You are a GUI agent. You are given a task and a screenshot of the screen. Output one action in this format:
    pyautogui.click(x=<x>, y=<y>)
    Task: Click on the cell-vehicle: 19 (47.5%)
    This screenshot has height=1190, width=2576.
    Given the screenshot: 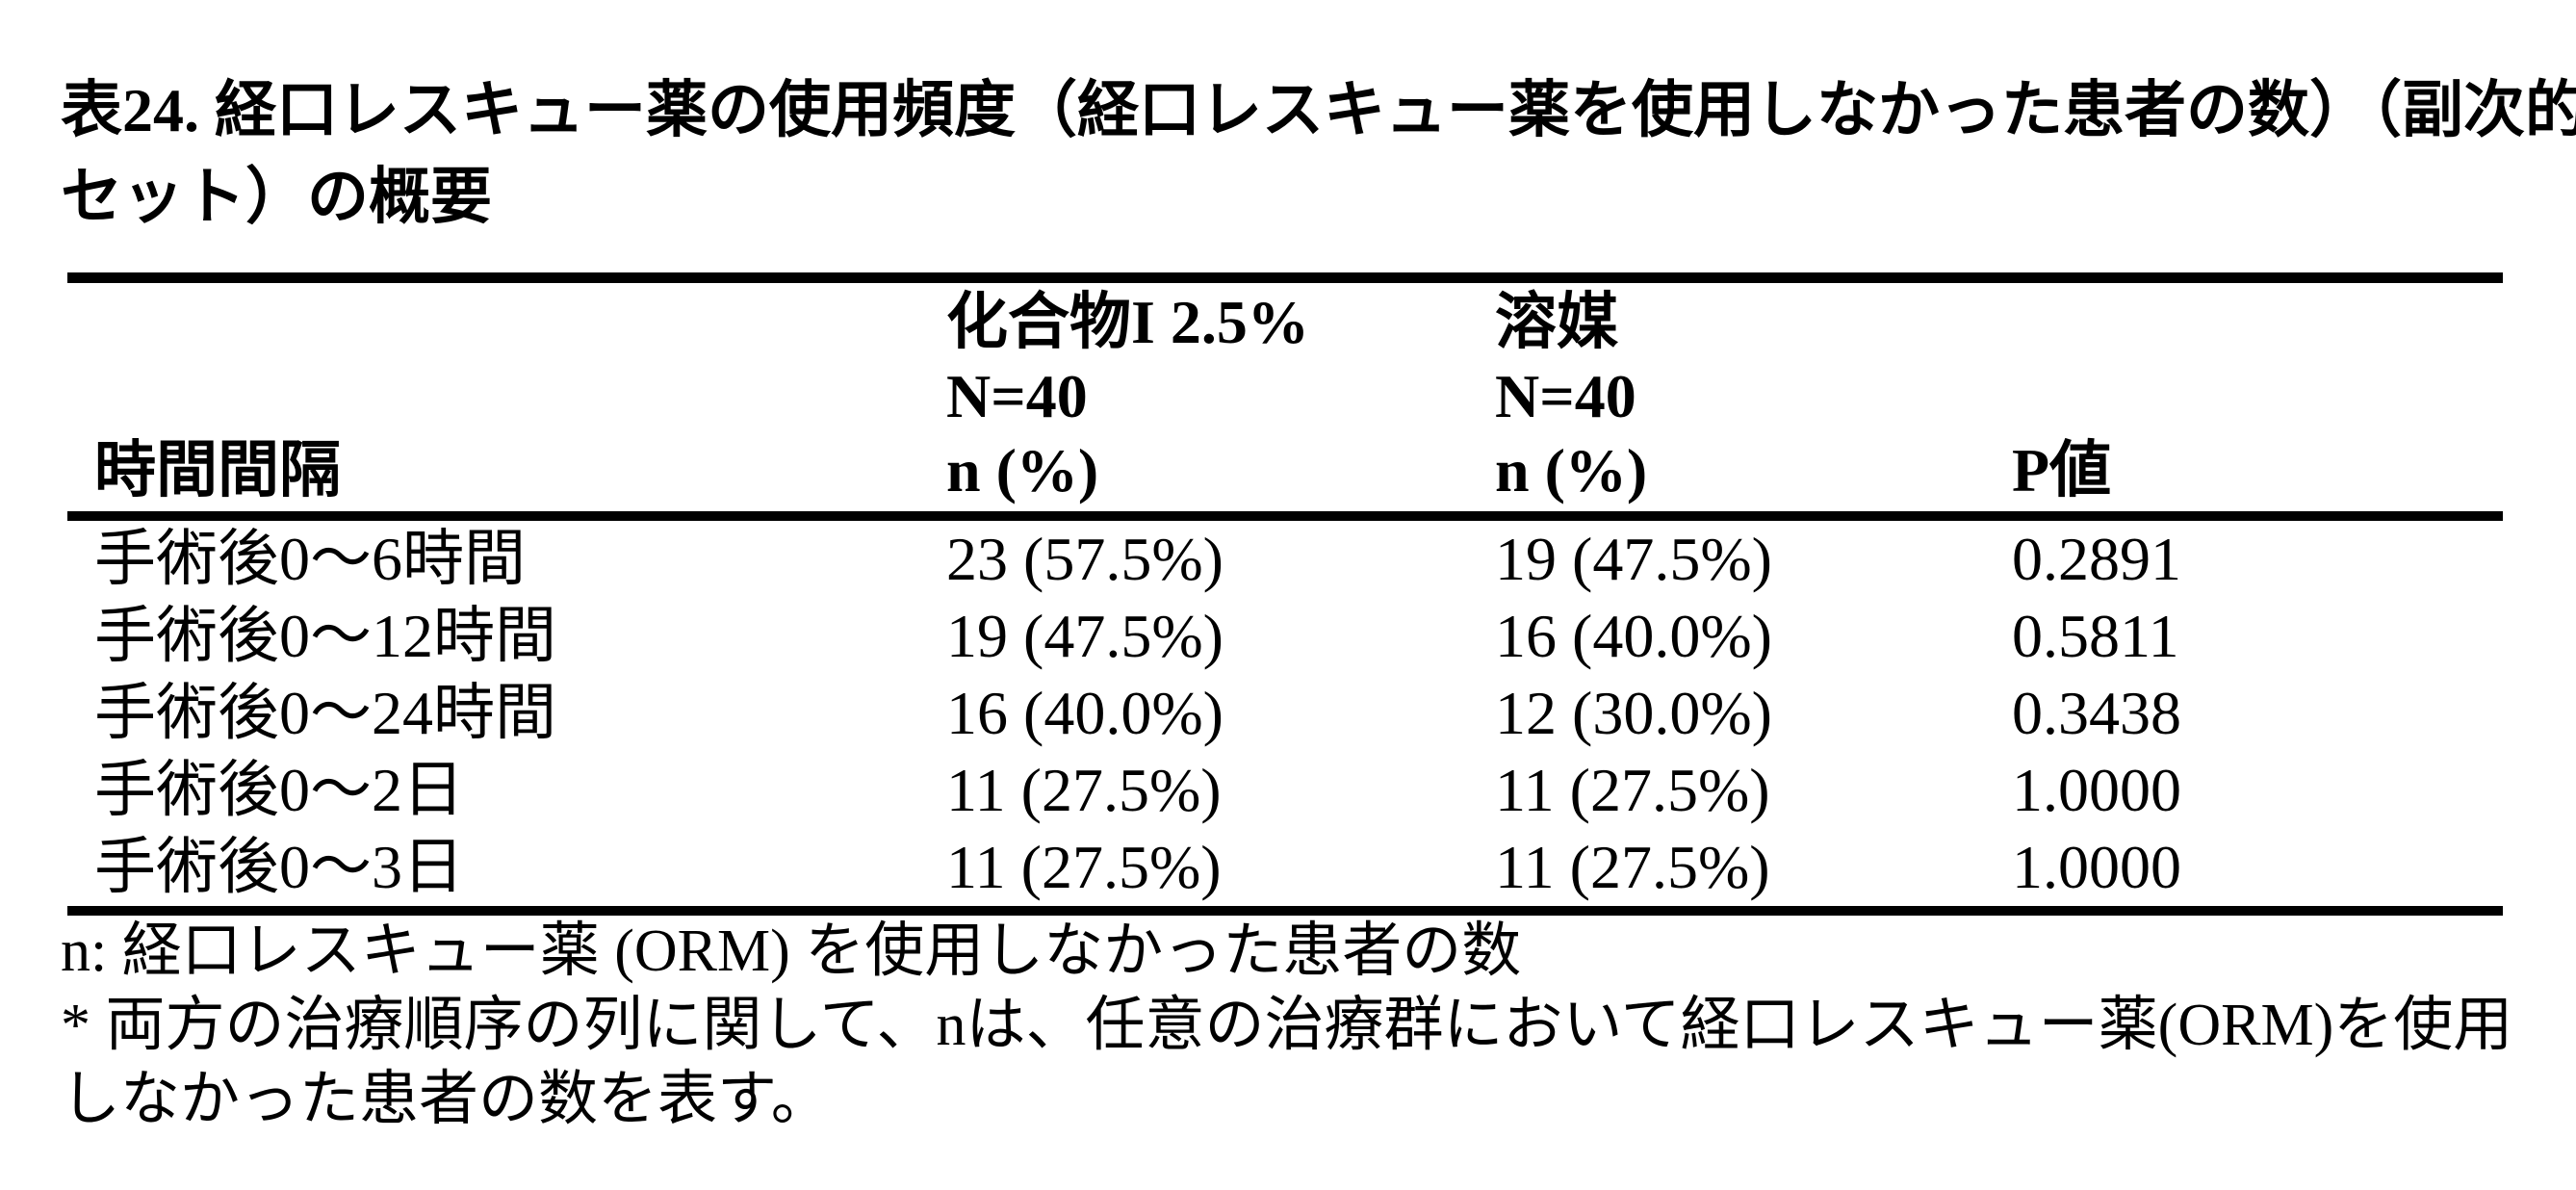 What is the action you would take?
    pyautogui.click(x=1633, y=559)
    